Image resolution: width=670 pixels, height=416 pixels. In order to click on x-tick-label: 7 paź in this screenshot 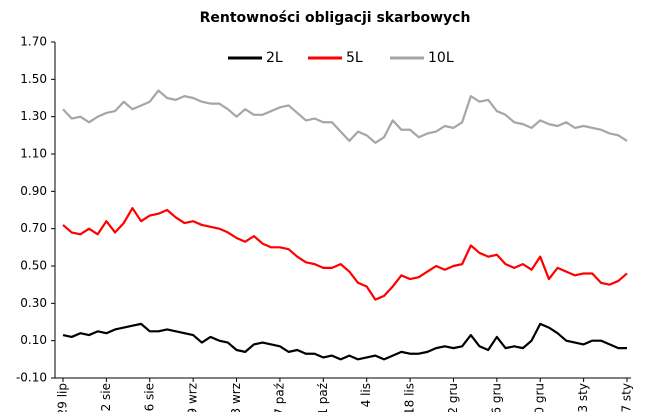, I will do `click(279, 397)`.